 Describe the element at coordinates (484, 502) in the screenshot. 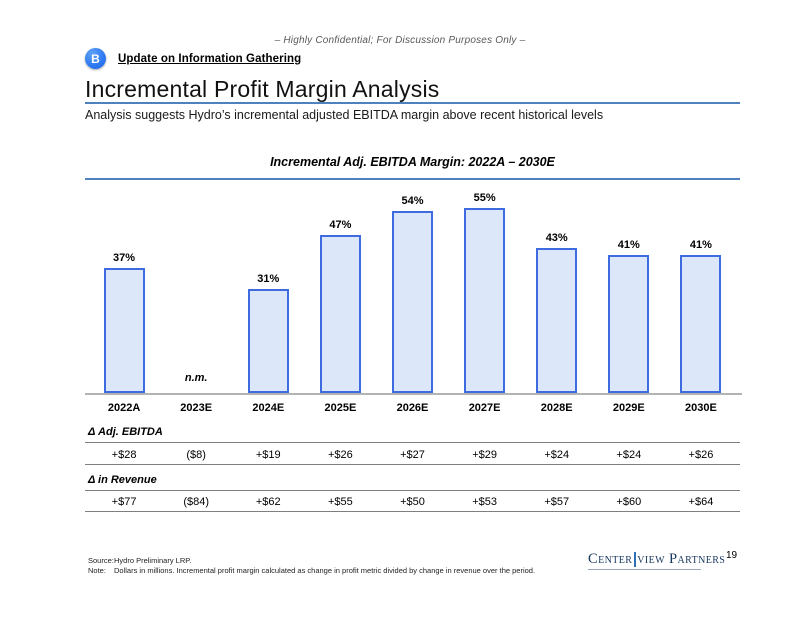

I see `table-cell: +$53` at that location.